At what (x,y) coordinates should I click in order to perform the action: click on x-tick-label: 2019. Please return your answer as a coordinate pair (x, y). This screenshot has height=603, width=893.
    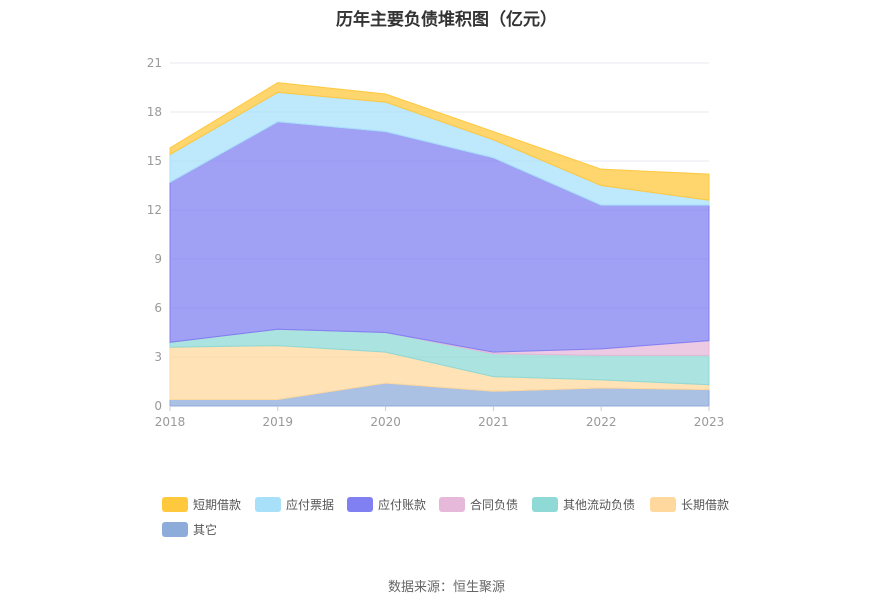
    Looking at the image, I should click on (278, 422).